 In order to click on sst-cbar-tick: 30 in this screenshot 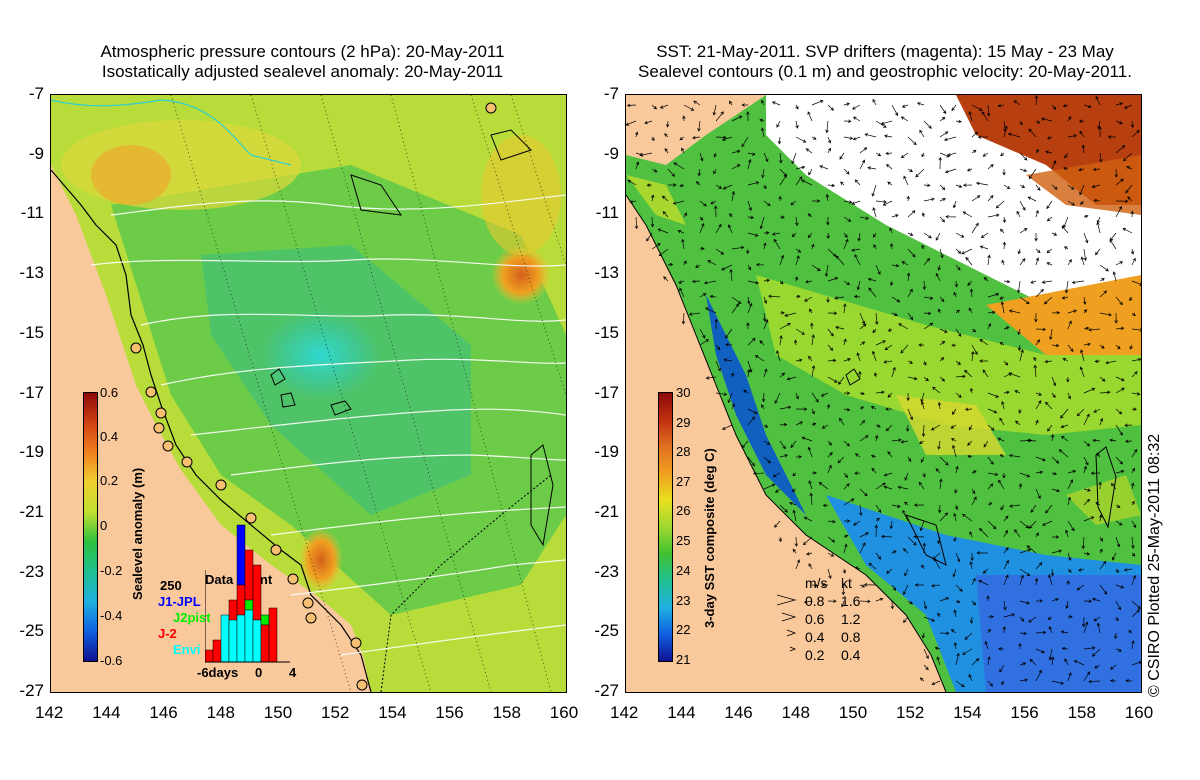, I will do `click(683, 392)`.